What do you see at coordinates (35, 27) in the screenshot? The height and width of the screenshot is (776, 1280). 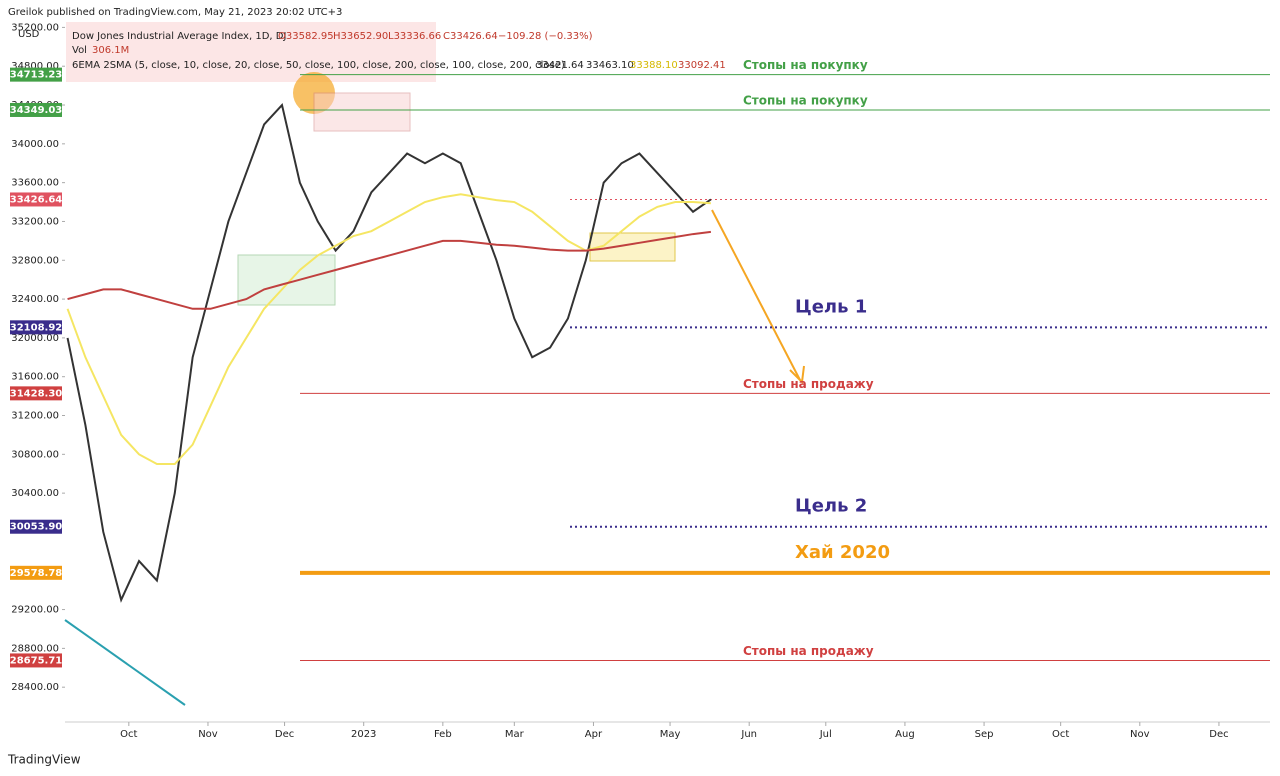 I see `y-tick-label: 35200.00` at bounding box center [35, 27].